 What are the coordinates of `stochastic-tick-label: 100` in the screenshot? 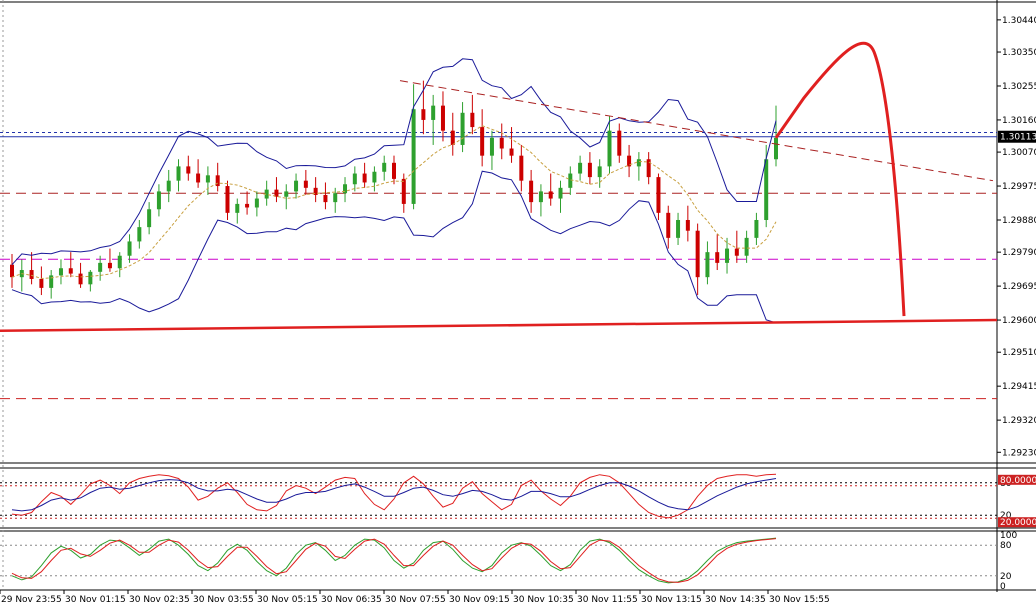 It's located at (1008, 536).